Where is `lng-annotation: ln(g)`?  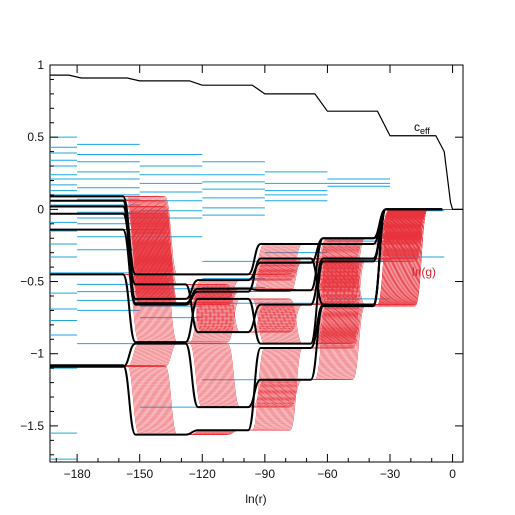
lng-annotation: ln(g) is located at coordinates (424, 272).